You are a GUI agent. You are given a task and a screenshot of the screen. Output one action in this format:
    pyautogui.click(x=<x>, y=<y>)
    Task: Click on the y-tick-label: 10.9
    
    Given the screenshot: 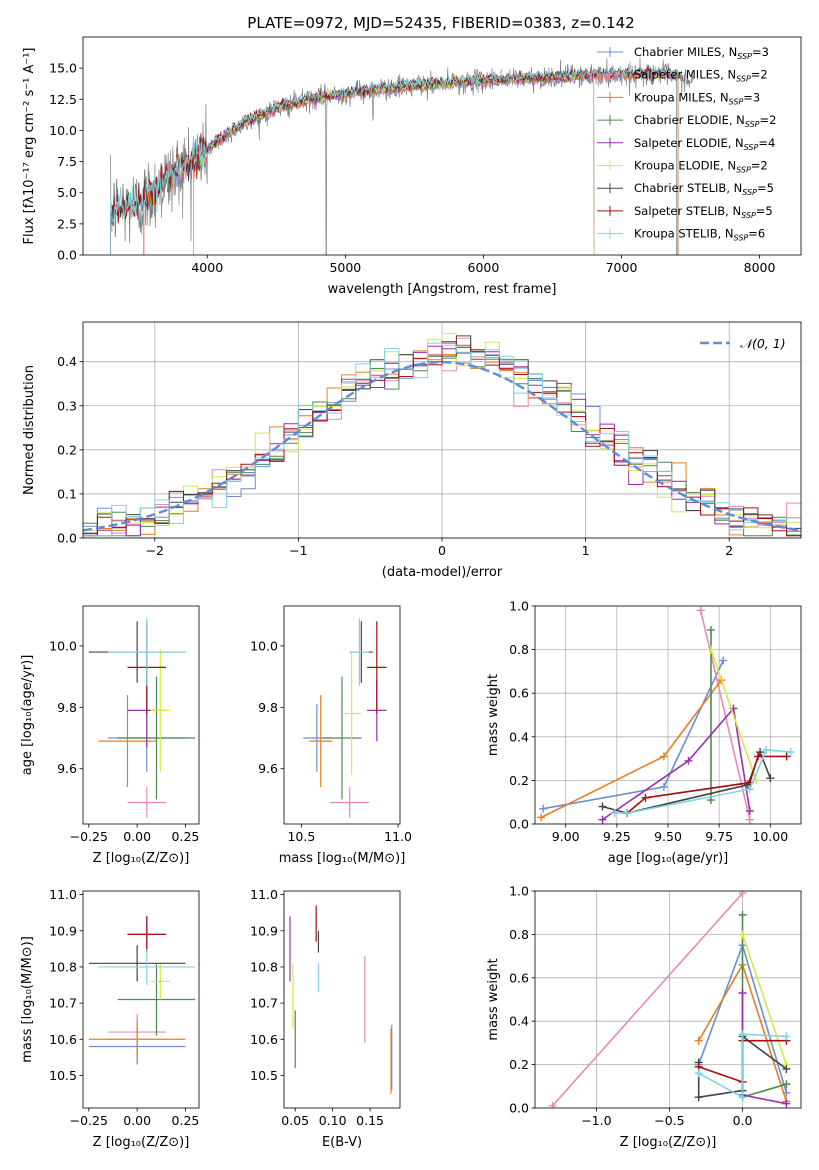 What is the action you would take?
    pyautogui.click(x=264, y=930)
    